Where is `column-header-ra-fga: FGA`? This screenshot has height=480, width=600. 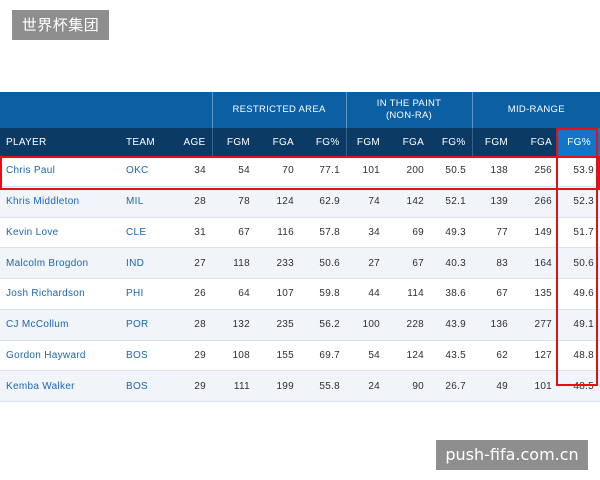
column-header-ra-fga: FGA is located at coordinates (278, 142).